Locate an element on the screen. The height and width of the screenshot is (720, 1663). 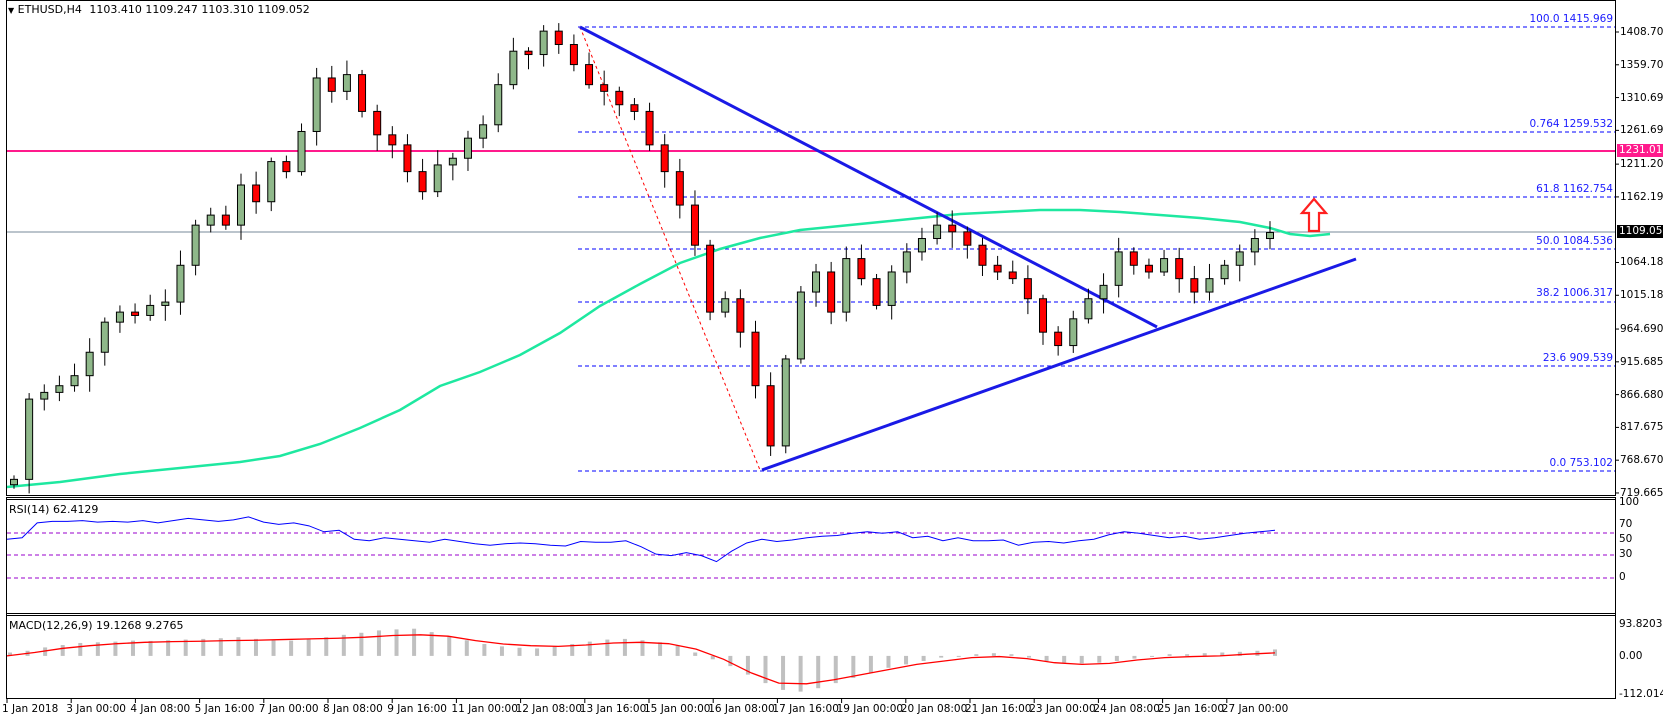
price-tick: 1162.195 is located at coordinates (1641, 196).